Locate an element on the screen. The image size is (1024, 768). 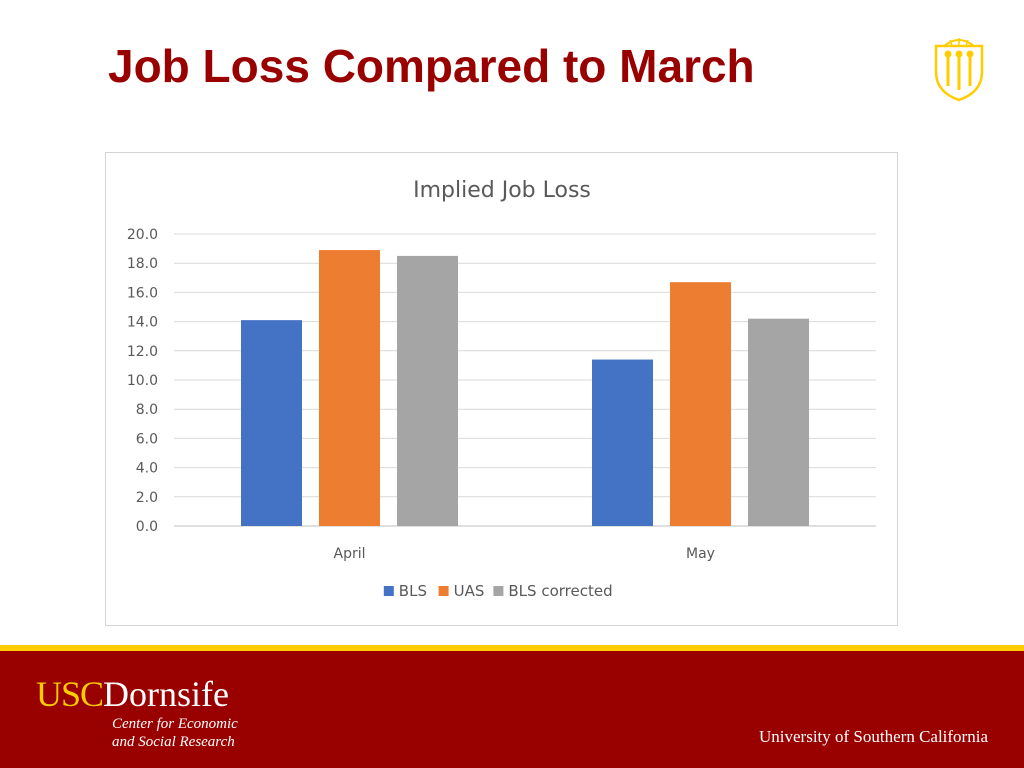
y-tick-label: 18.0 is located at coordinates (142, 264).